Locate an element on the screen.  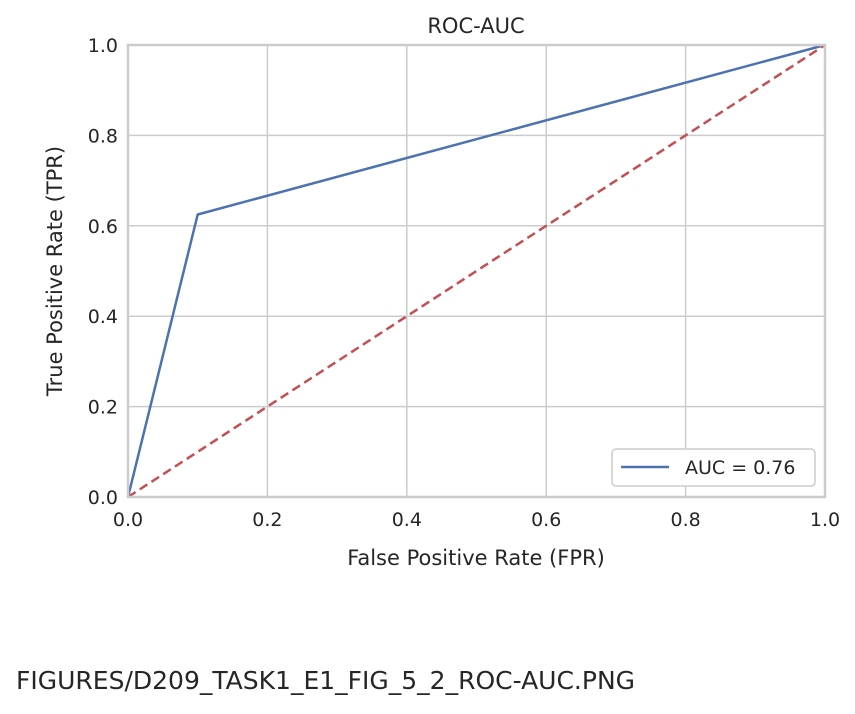
legend-box is located at coordinates (713, 467).